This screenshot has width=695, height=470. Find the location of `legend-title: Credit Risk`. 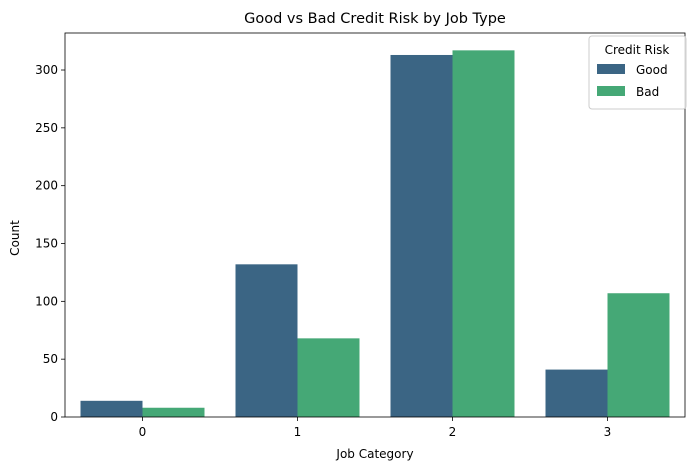

legend-title: Credit Risk is located at coordinates (637, 50).